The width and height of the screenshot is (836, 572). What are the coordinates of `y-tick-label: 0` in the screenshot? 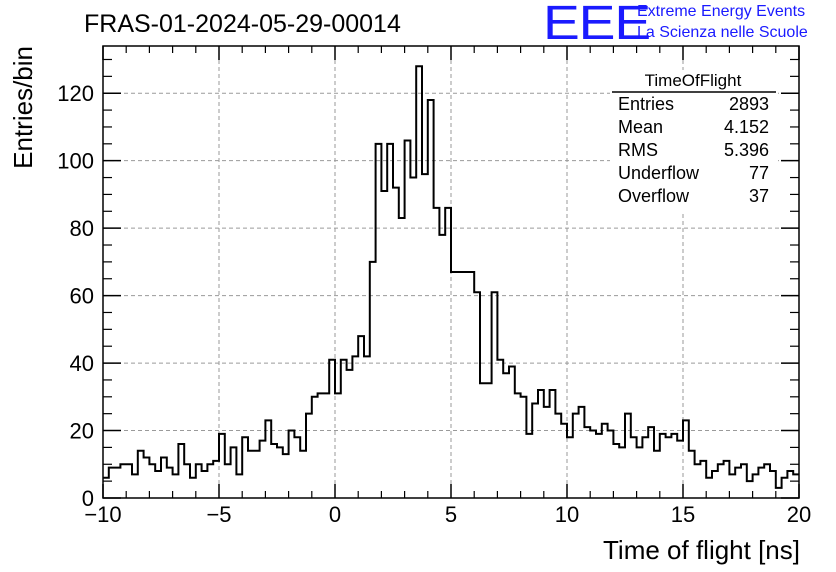 It's located at (88, 498).